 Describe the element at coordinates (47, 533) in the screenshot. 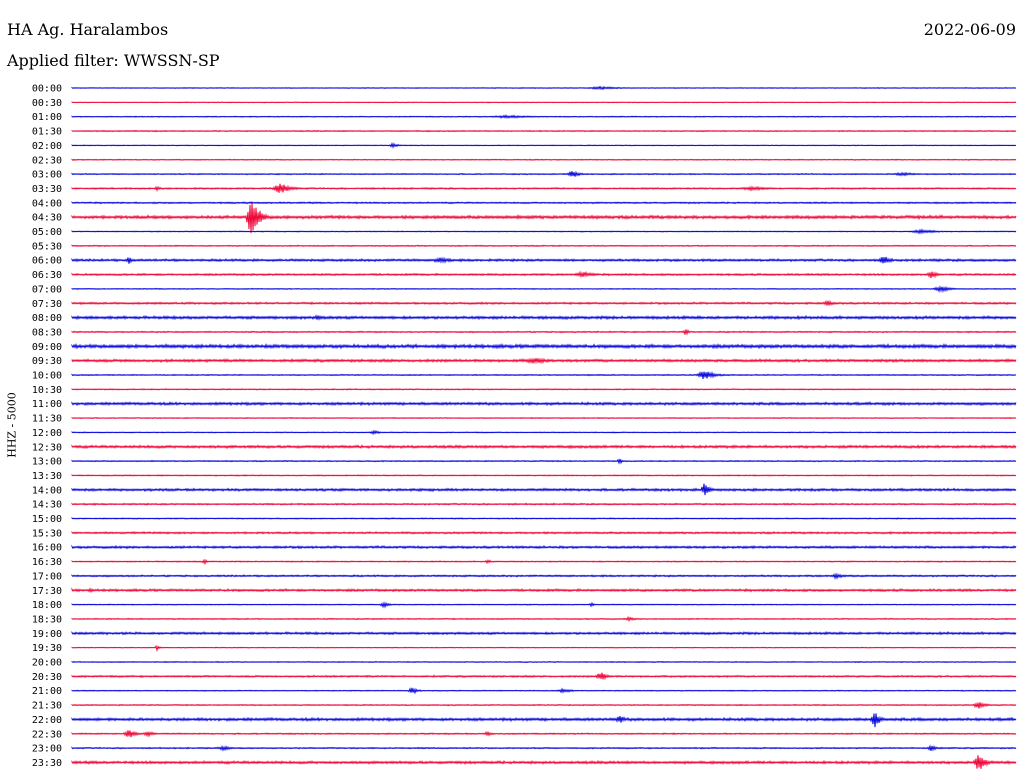

I see `row-time-label: 15:30` at that location.